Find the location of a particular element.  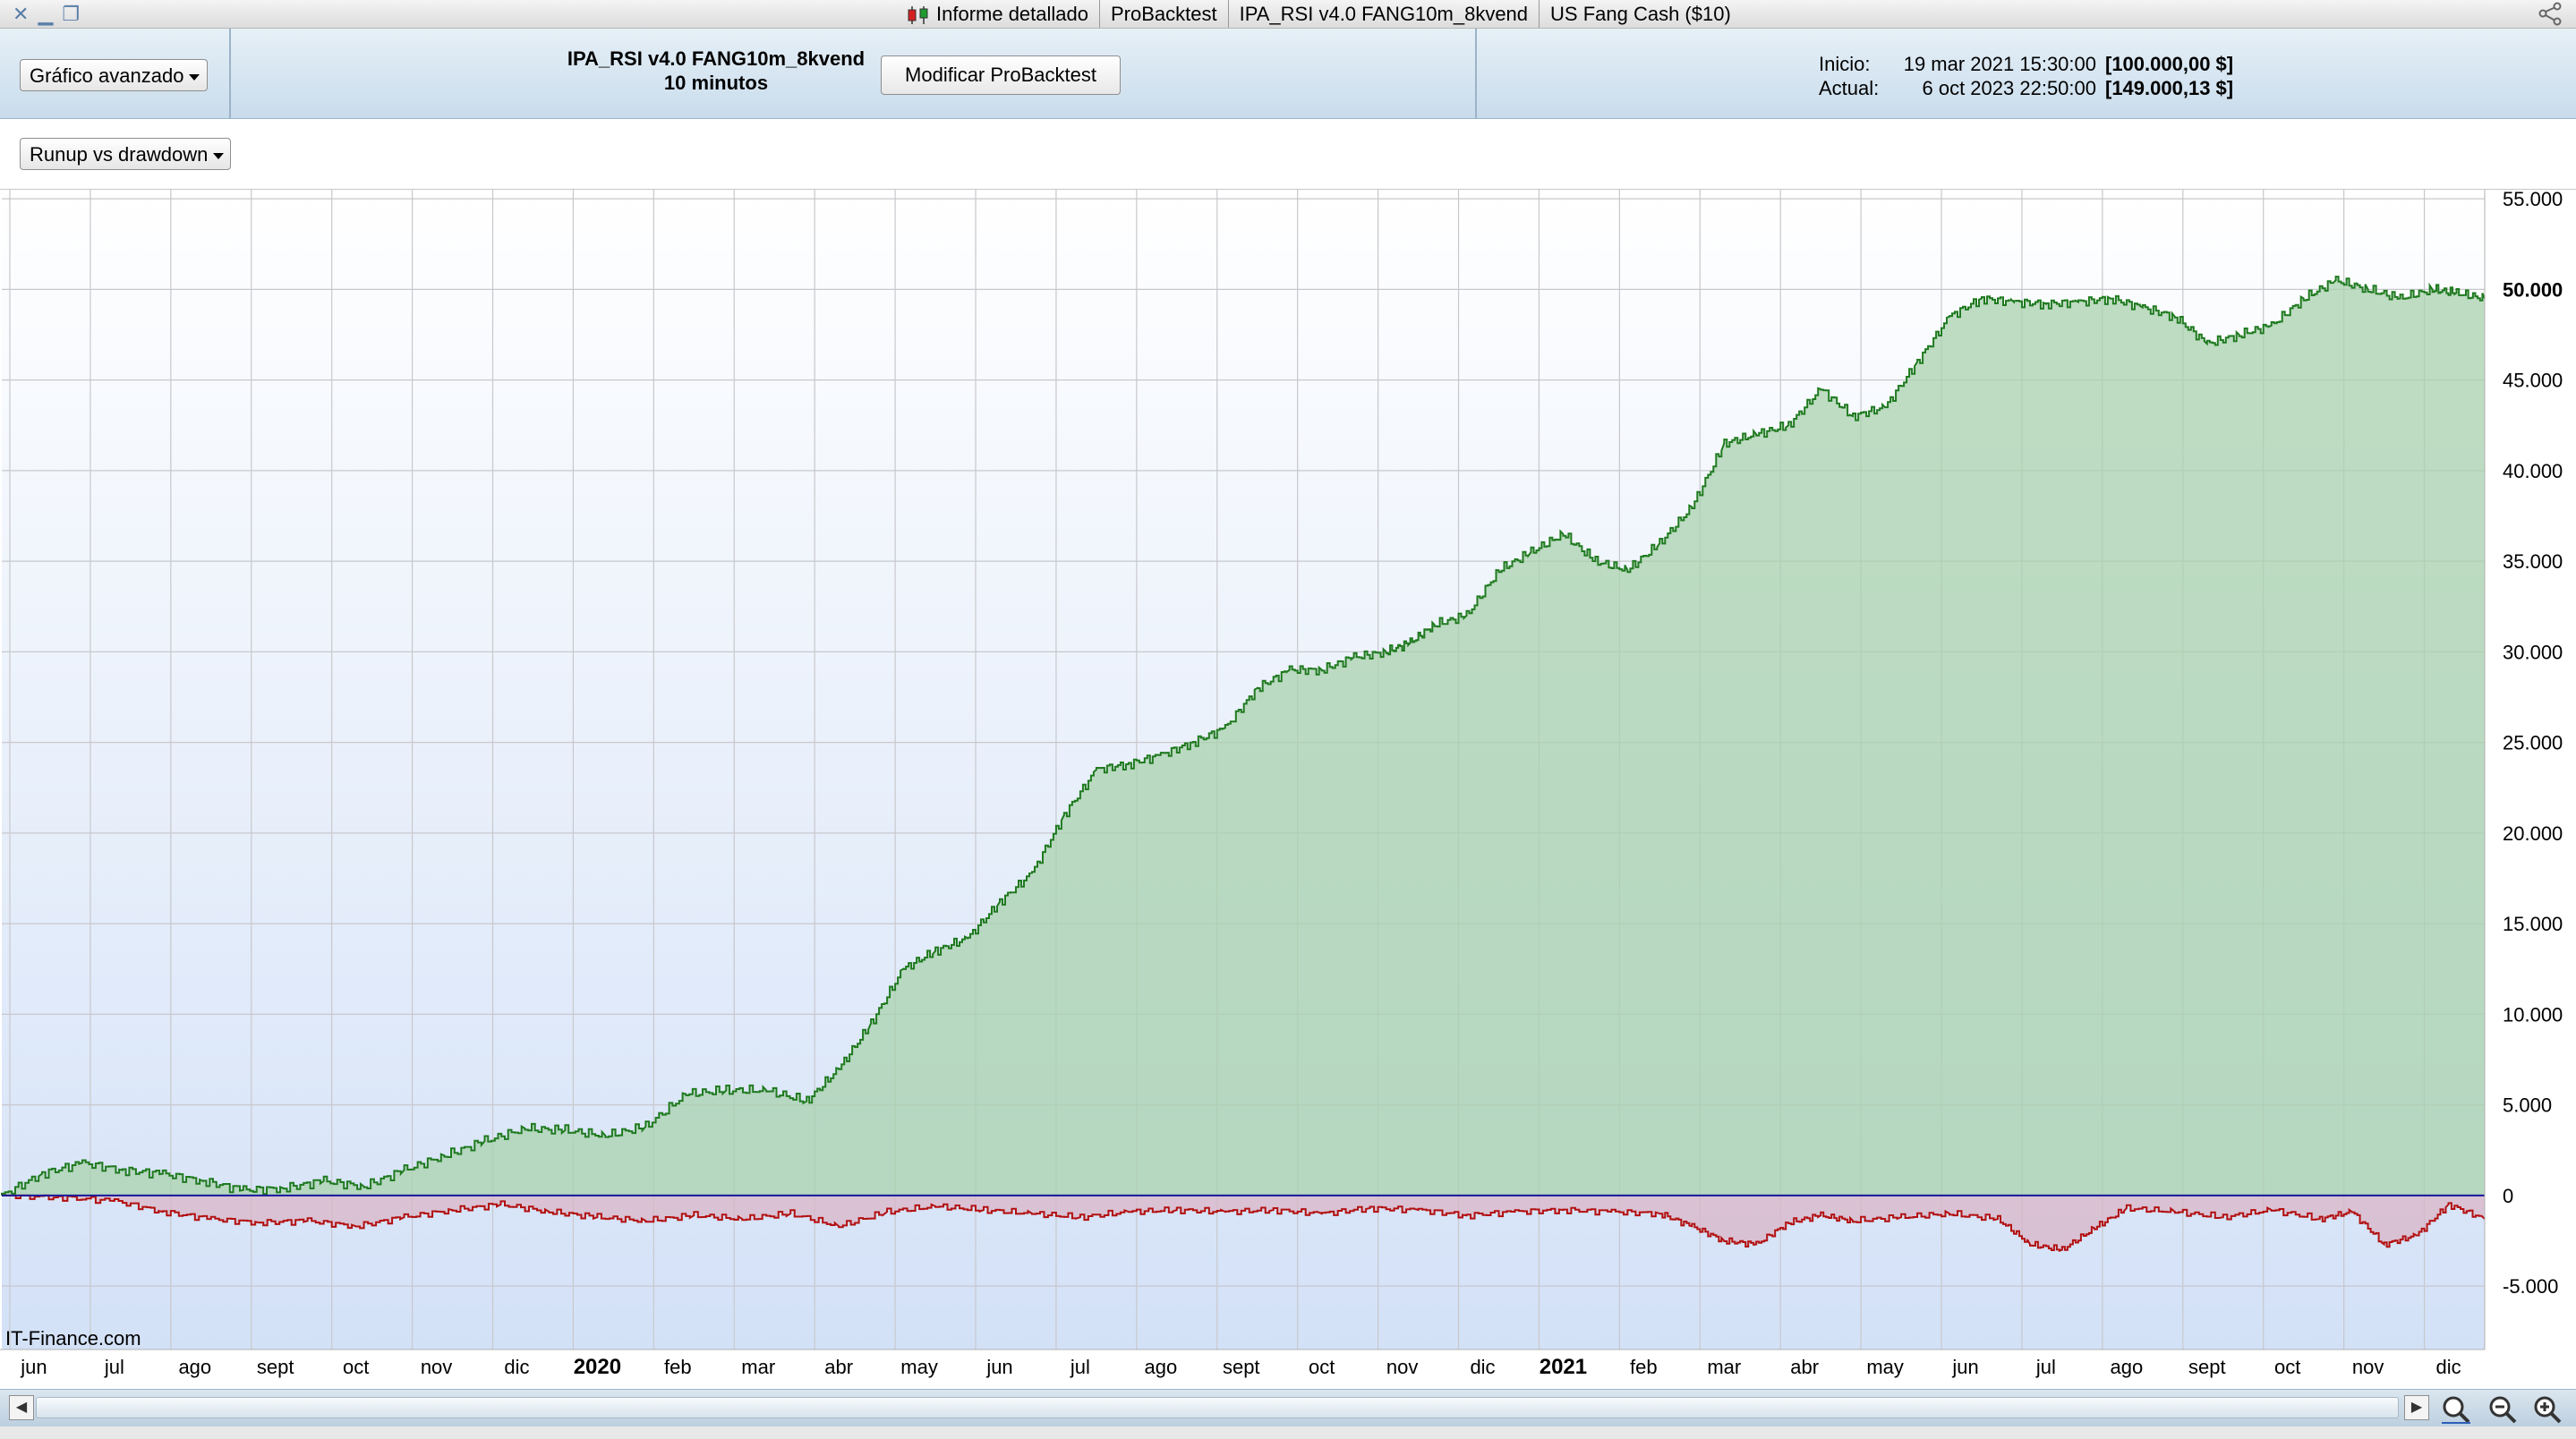

minimize-icon: ▁ is located at coordinates (46, 14).